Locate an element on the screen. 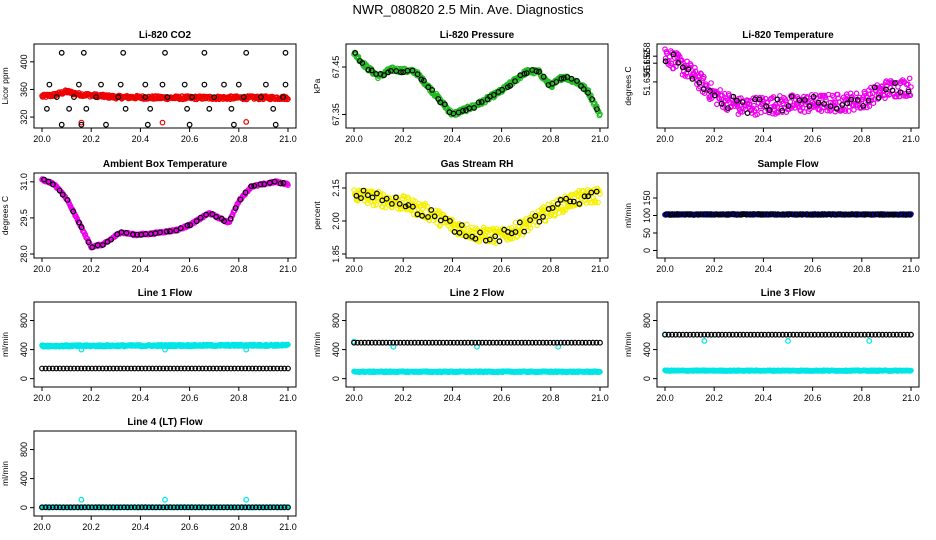 Image resolution: width=936 pixels, height=540 pixels. x-tick-label: 20.8 is located at coordinates (862, 139).